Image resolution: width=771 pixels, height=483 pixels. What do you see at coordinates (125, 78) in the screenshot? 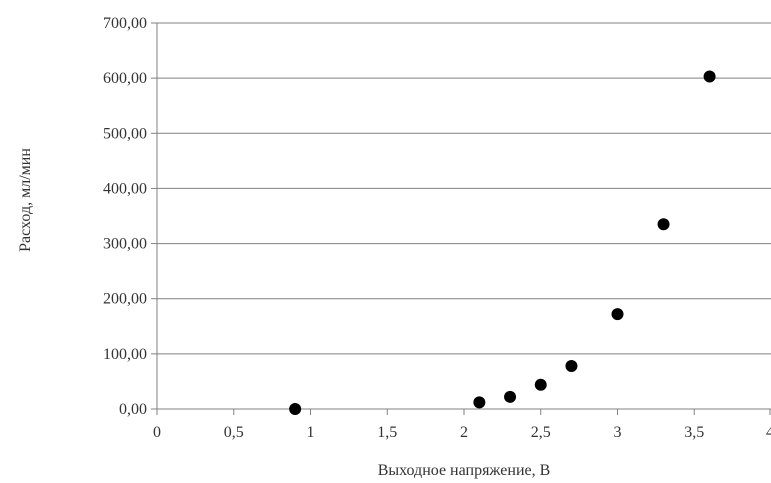
I see `y-tick-label: 600,00` at bounding box center [125, 78].